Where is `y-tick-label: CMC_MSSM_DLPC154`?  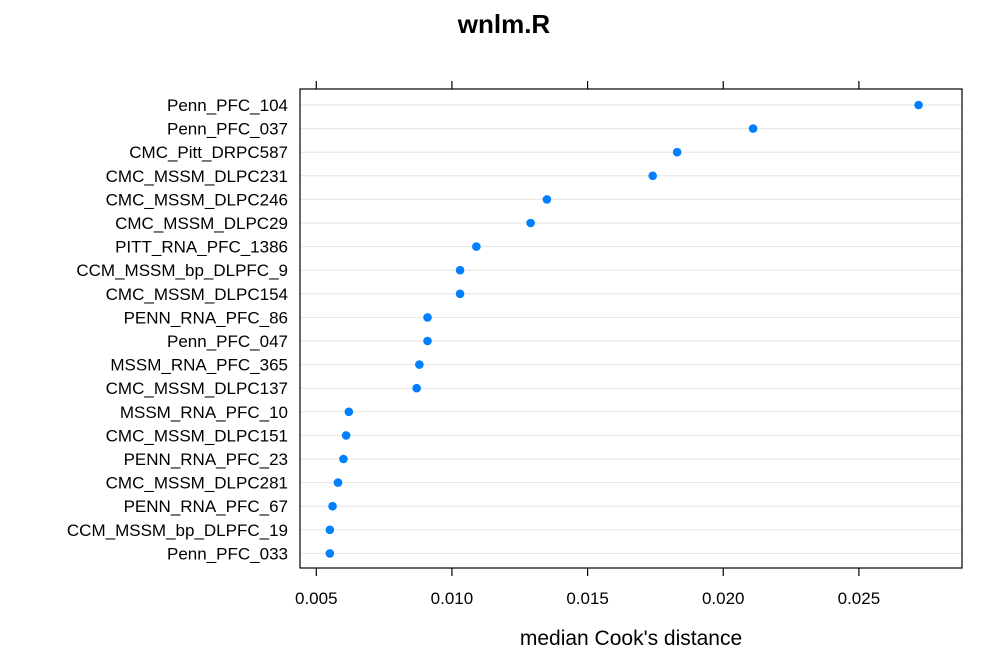
y-tick-label: CMC_MSSM_DLPC154 is located at coordinates (197, 294).